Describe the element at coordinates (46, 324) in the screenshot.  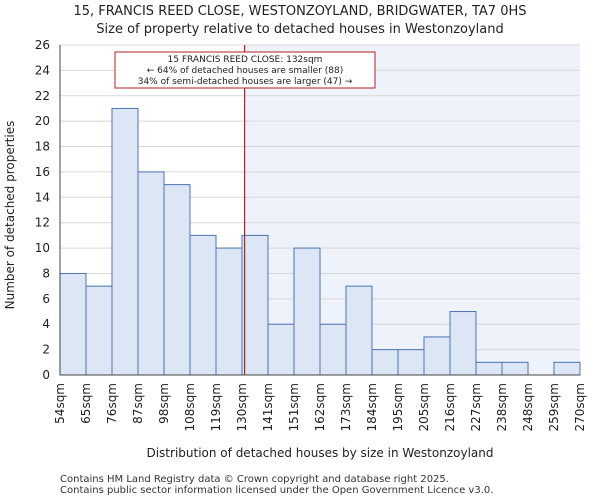
I see `y-tick-label: 4` at that location.